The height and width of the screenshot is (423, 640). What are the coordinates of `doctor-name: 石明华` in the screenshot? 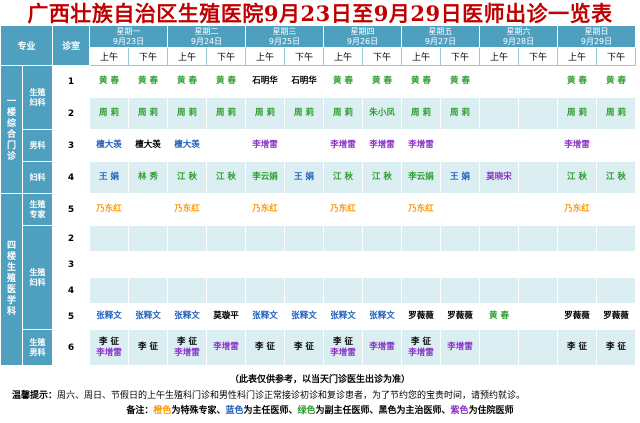 It's located at (304, 81).